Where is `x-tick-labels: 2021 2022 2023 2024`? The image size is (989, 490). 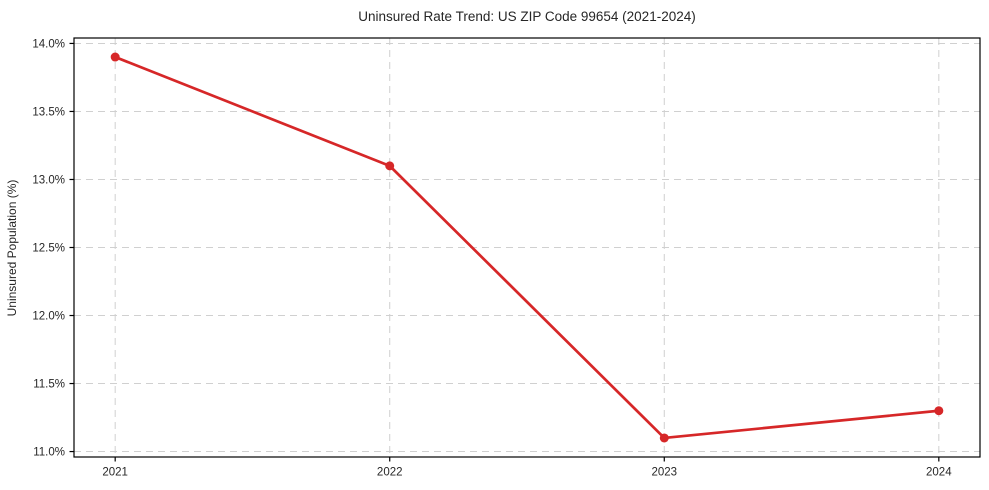
x-tick-labels: 2021 2022 2023 2024 is located at coordinates (527, 473).